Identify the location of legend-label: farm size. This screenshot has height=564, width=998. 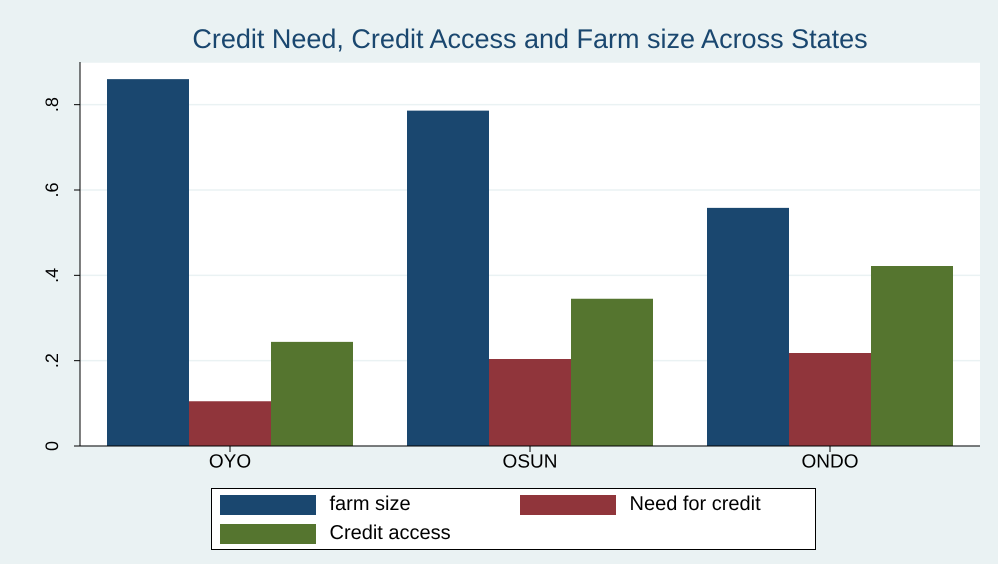
(370, 504).